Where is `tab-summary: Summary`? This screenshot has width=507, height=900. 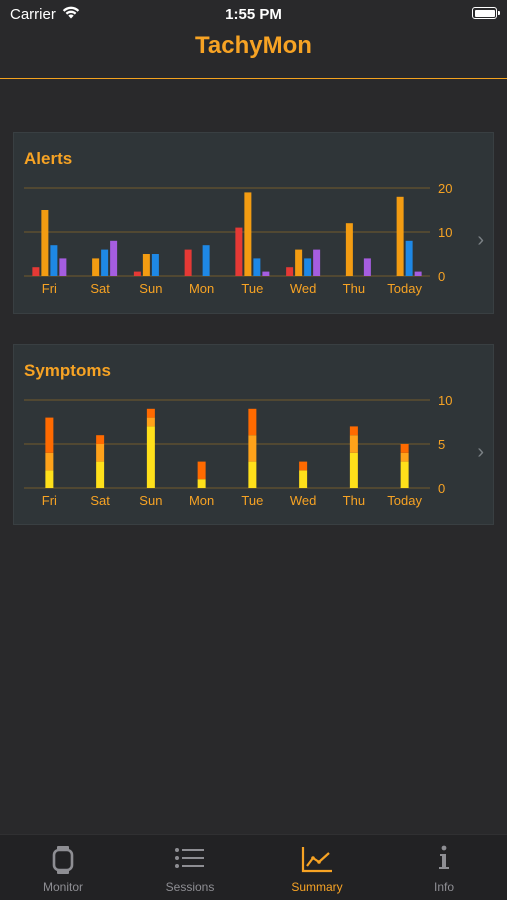
tab-summary: Summary is located at coordinates (317, 867).